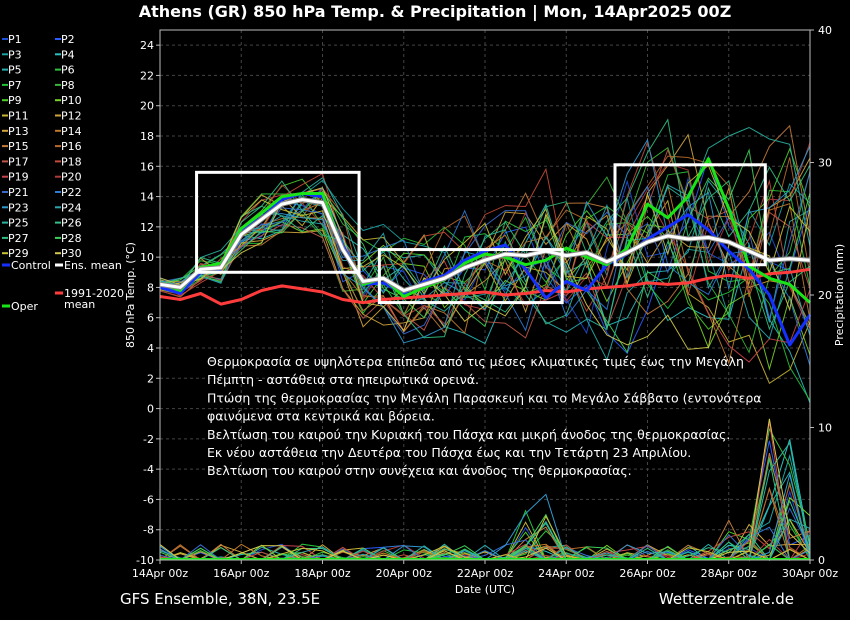 The width and height of the screenshot is (850, 620). What do you see at coordinates (68, 70) in the screenshot?
I see `legend-label: P6` at bounding box center [68, 70].